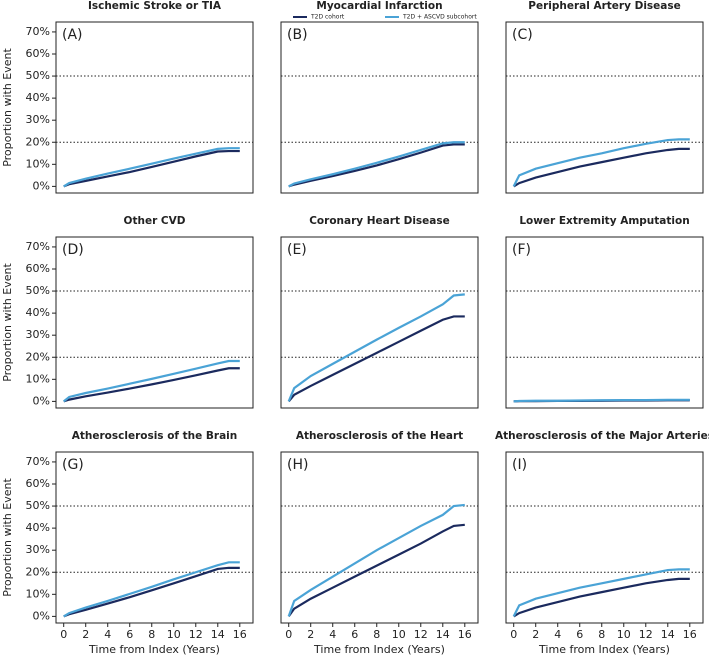 Image resolution: width=709 pixels, height=665 pixels. I want to click on panel-label: (B), so click(297, 35).